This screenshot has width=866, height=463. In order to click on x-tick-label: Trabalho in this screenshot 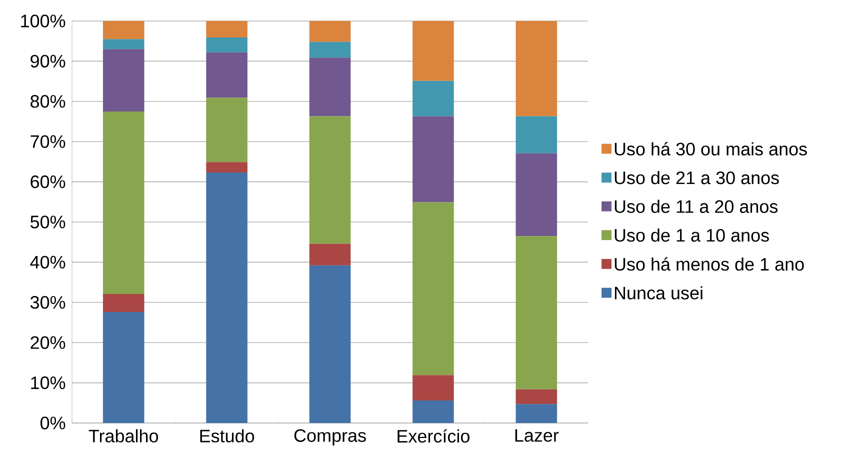, I will do `click(123, 435)`.